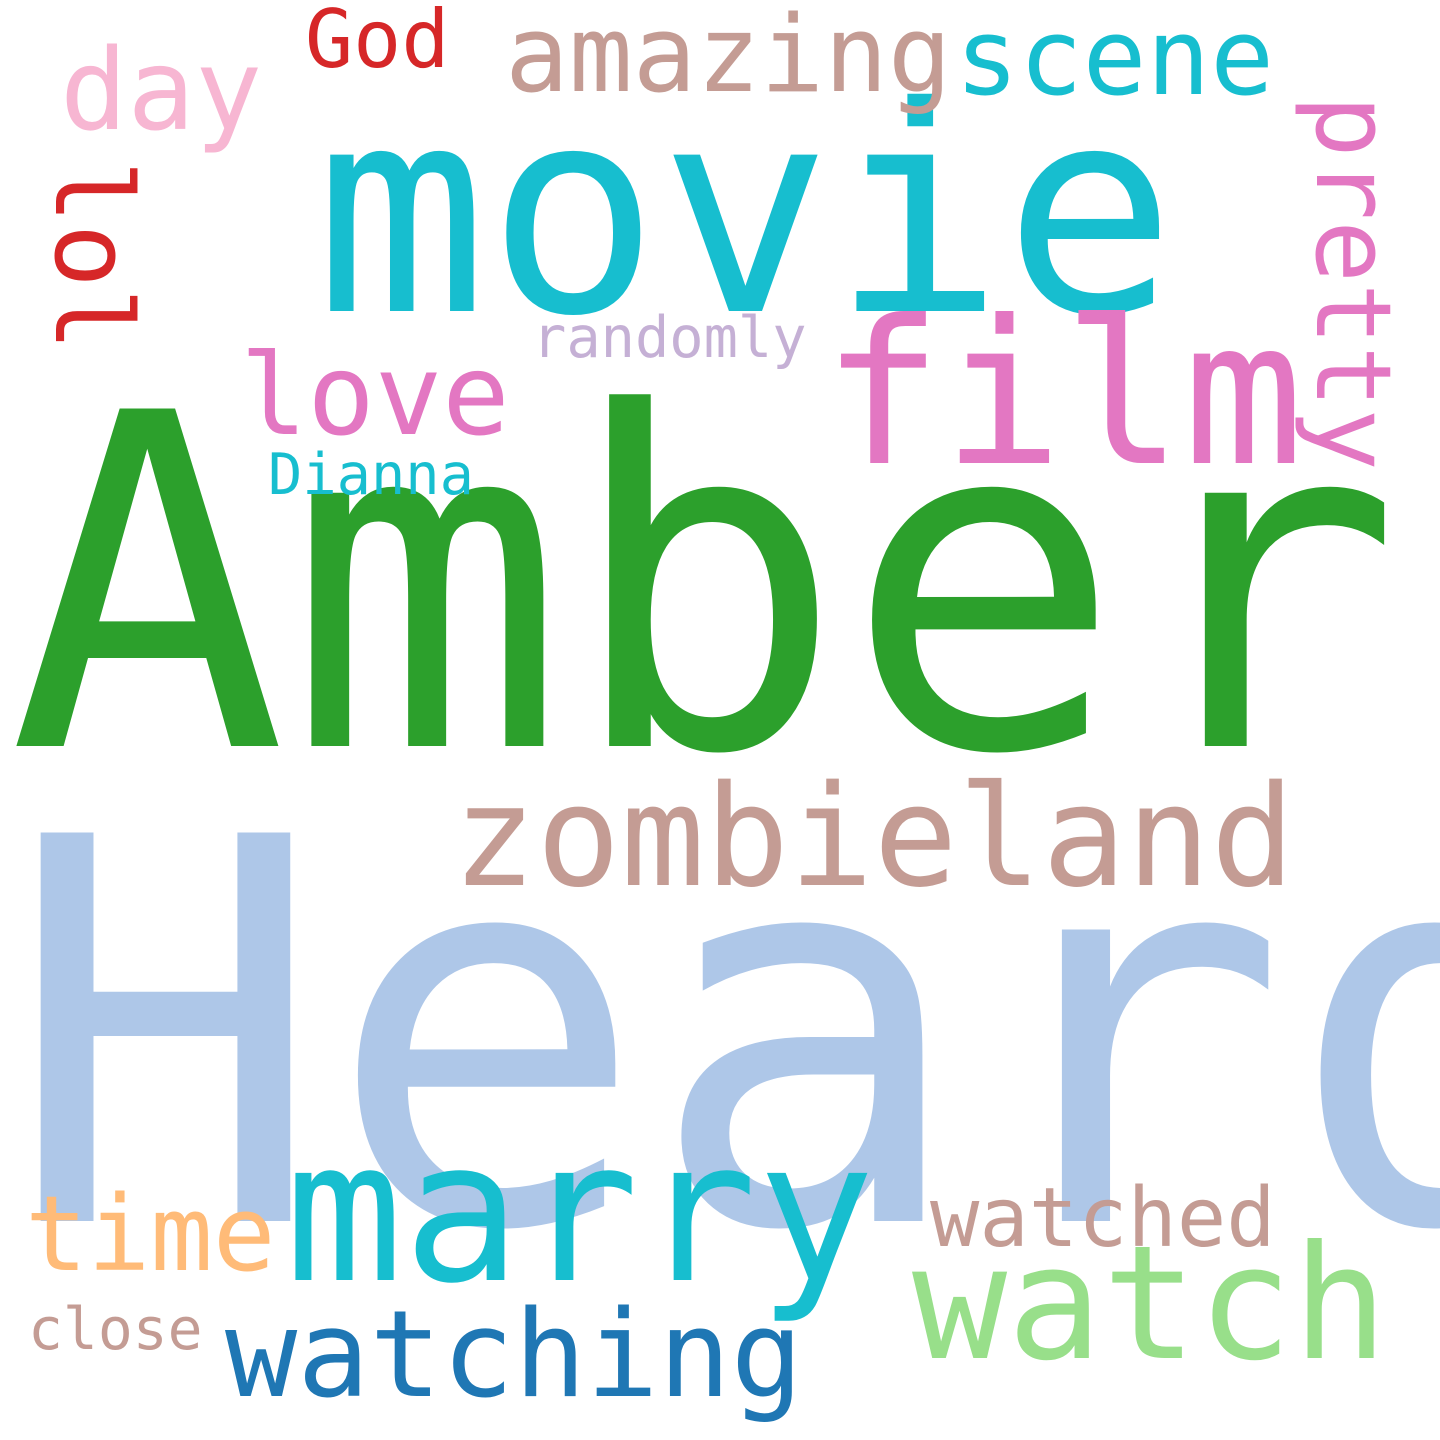 This screenshot has height=1440, width=1440. Describe the element at coordinates (1103, 1218) in the screenshot. I see `word-watched: watched` at that location.